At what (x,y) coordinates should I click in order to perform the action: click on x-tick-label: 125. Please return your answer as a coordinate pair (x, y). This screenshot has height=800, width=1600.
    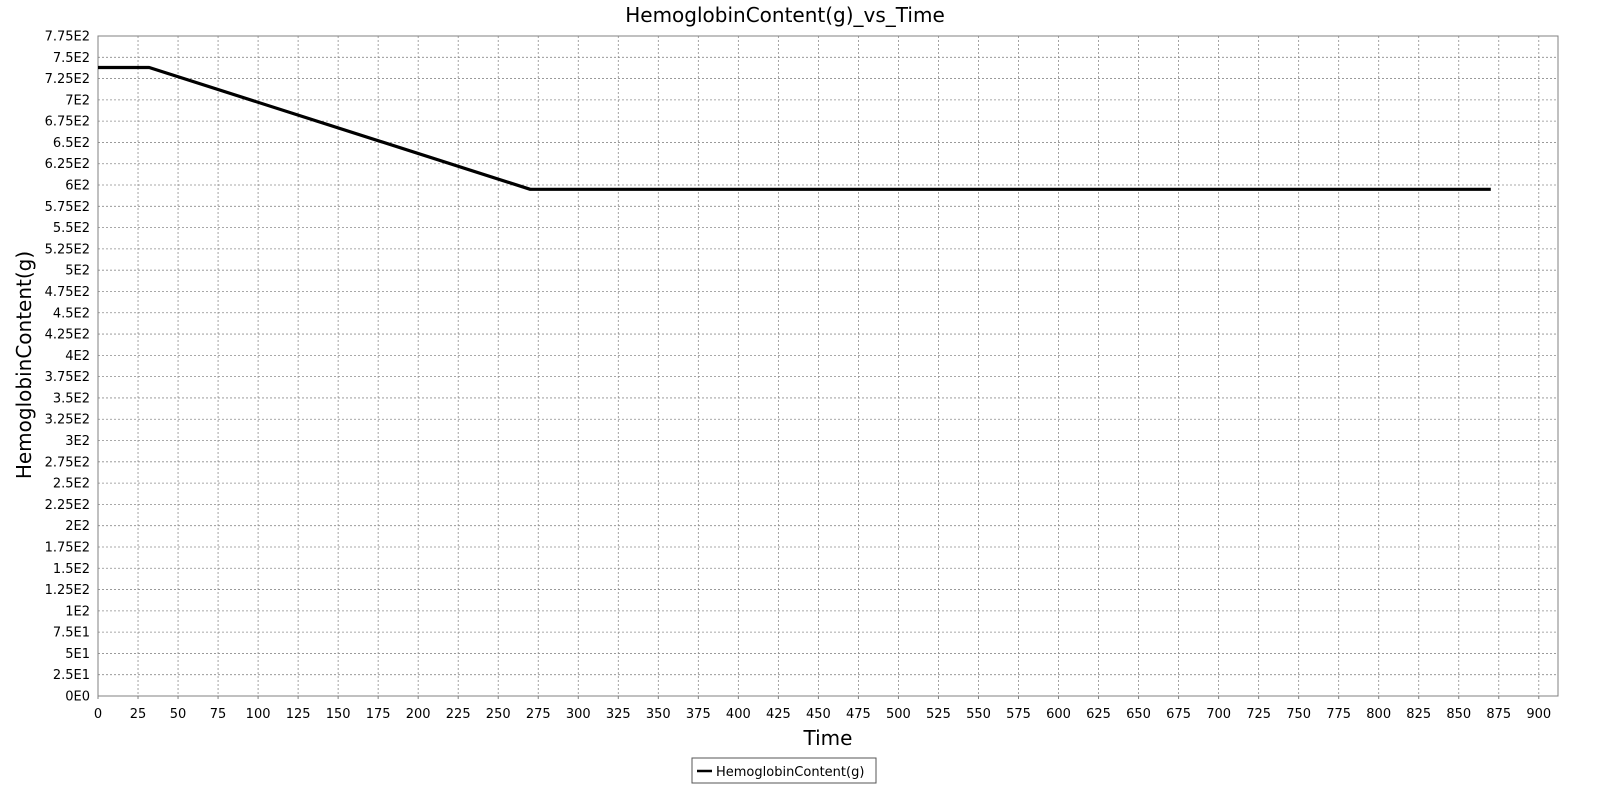
    Looking at the image, I should click on (298, 714).